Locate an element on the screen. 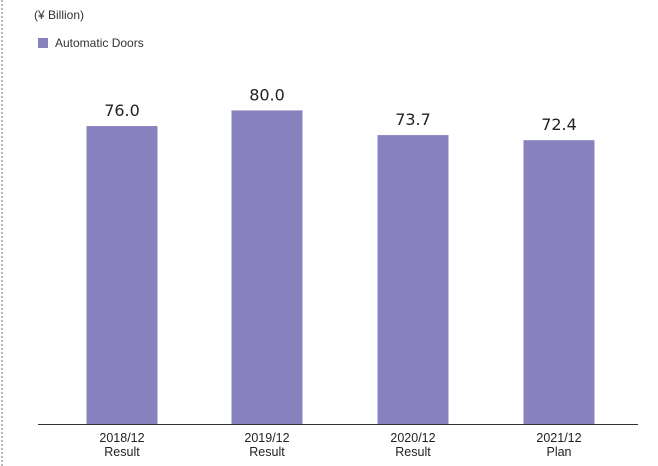 This screenshot has width=658, height=466. x-tick-label-1-line-0: 2019/12 is located at coordinates (266, 438).